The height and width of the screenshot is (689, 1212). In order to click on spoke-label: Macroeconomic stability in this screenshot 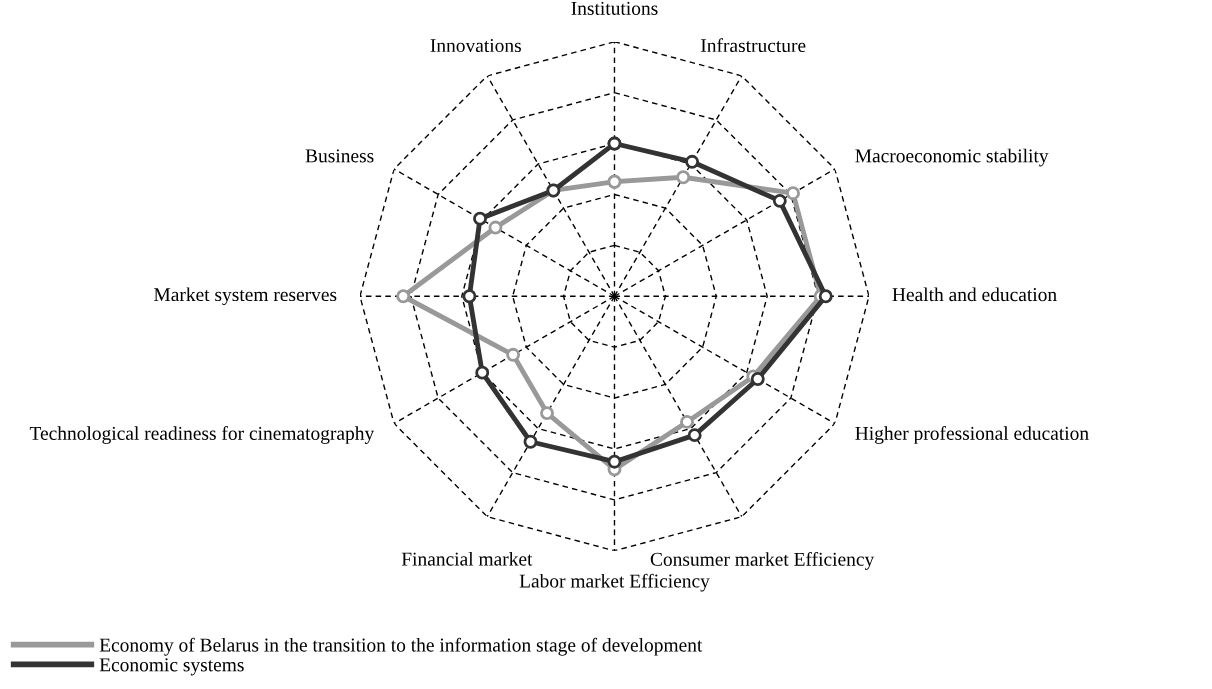, I will do `click(952, 157)`.